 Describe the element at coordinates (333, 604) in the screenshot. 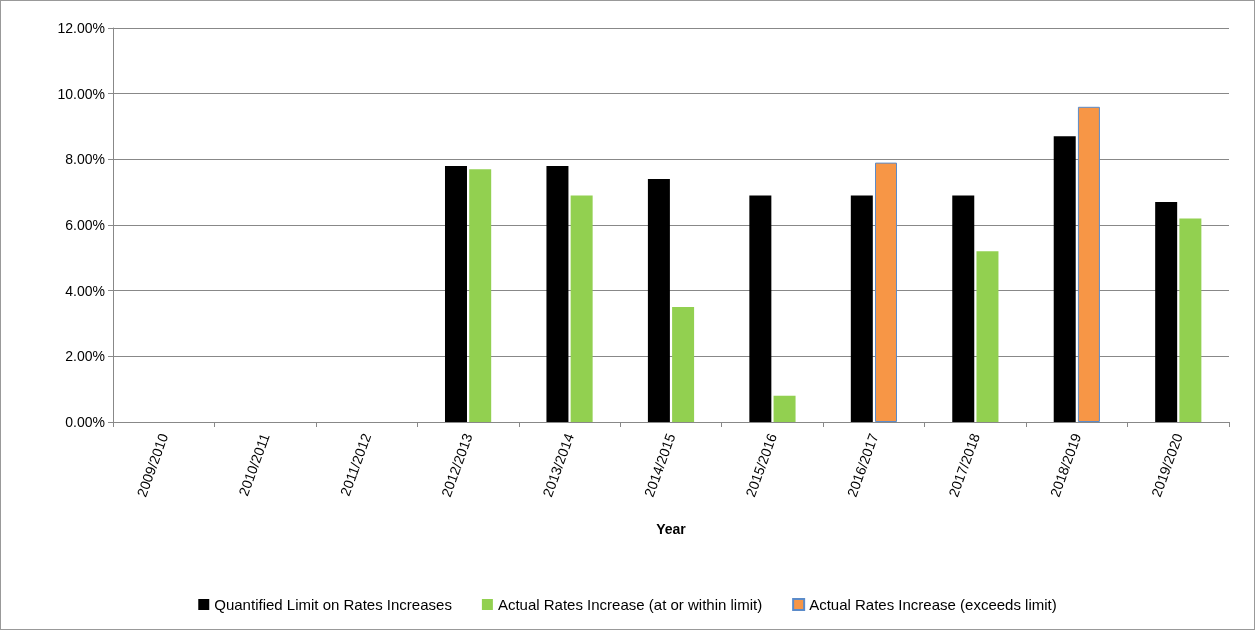

I see `legend-label: Quantified Limit on Rates Increases` at that location.